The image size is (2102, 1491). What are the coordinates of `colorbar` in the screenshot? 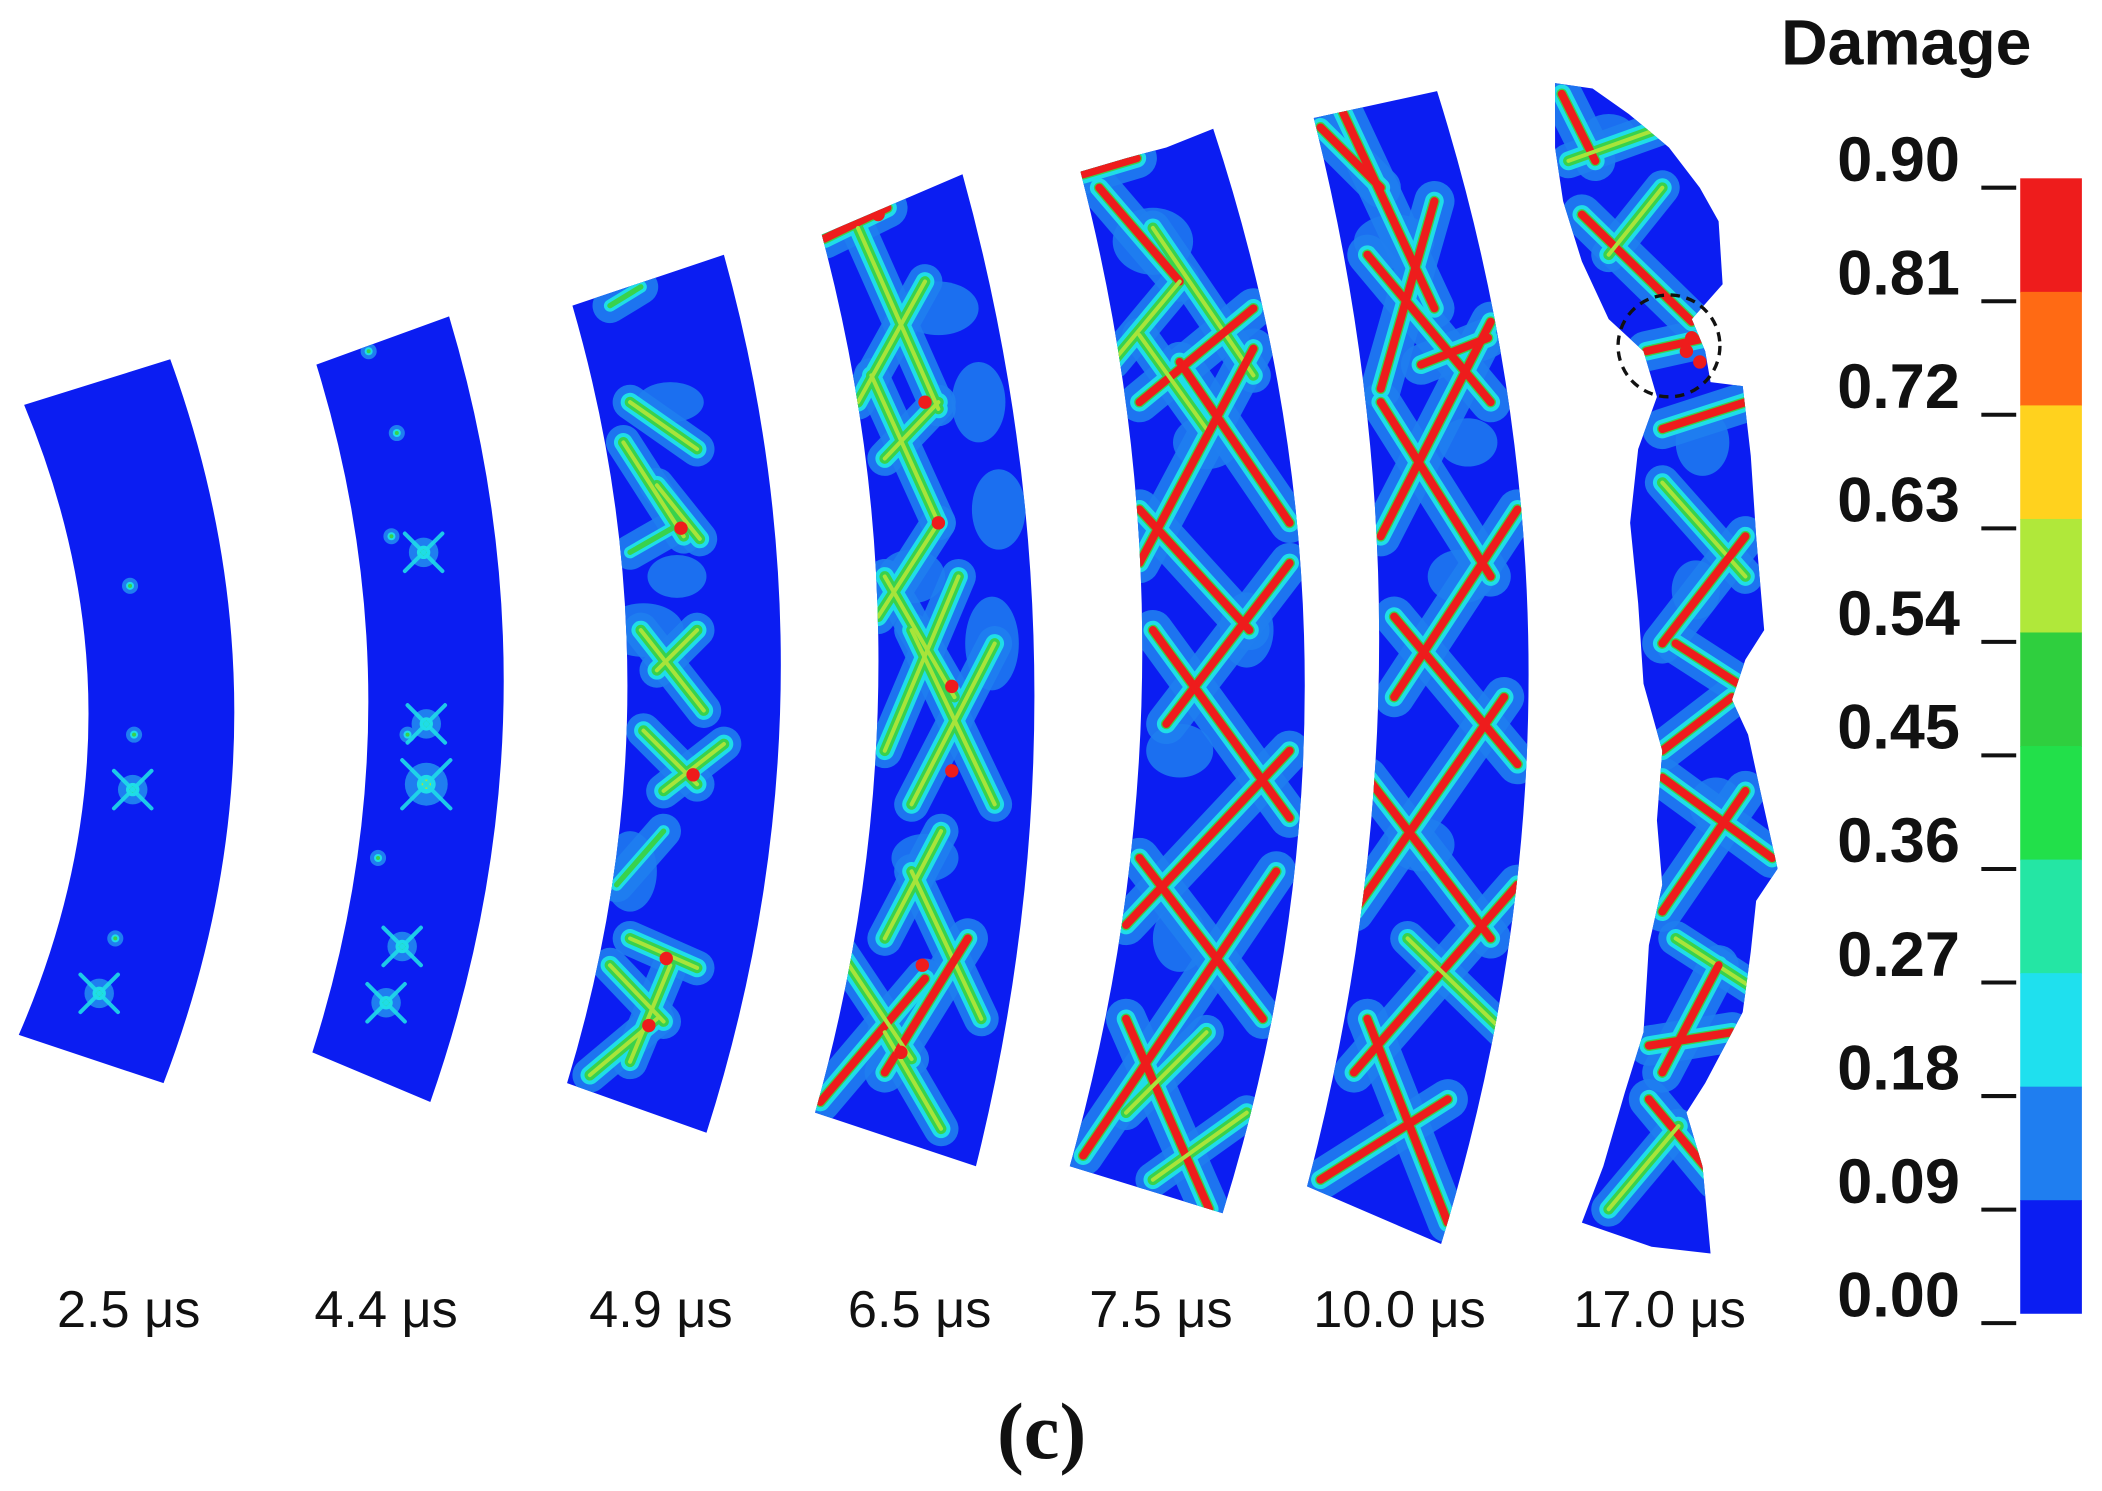 It's located at (2051, 746).